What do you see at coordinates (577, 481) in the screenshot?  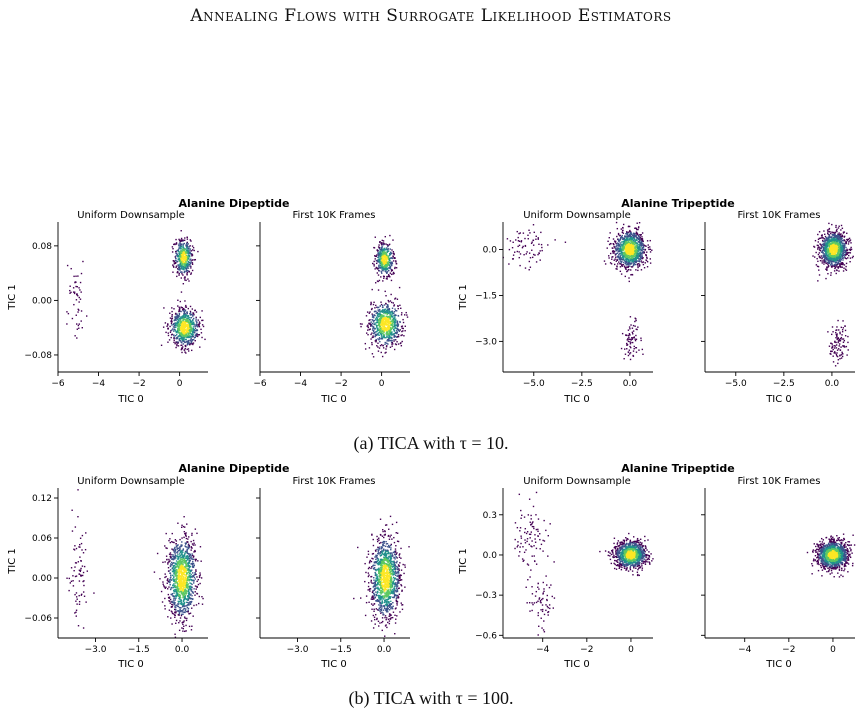 I see `panel-title-b3: Uniform Downsample` at bounding box center [577, 481].